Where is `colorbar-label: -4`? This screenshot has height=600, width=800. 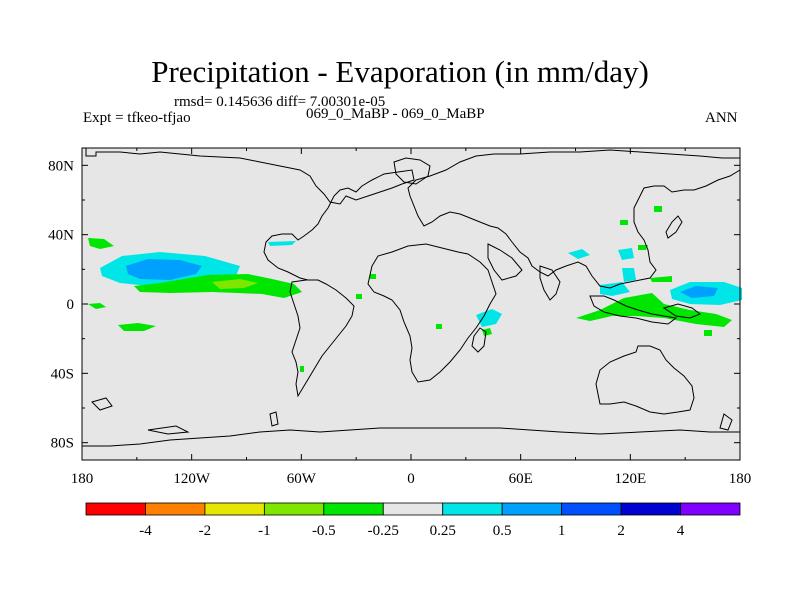
colorbar-label: -4 is located at coordinates (145, 531).